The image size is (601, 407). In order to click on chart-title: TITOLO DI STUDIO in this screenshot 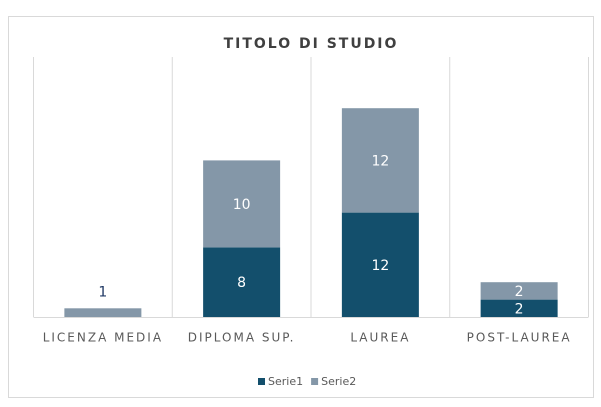, I will do `click(311, 44)`.